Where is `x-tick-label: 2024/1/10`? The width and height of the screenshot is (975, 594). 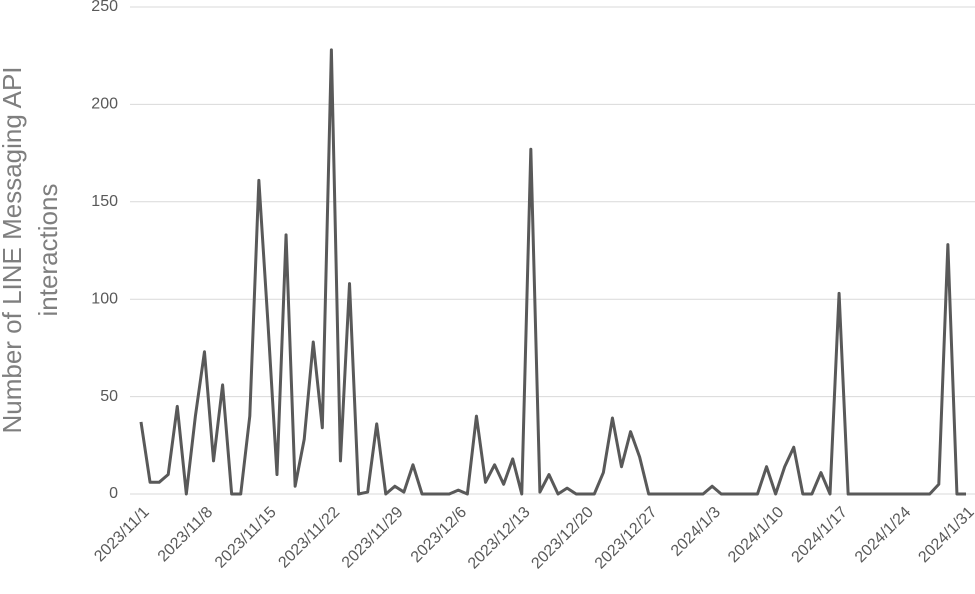 x-tick-label: 2024/1/10 is located at coordinates (756, 535).